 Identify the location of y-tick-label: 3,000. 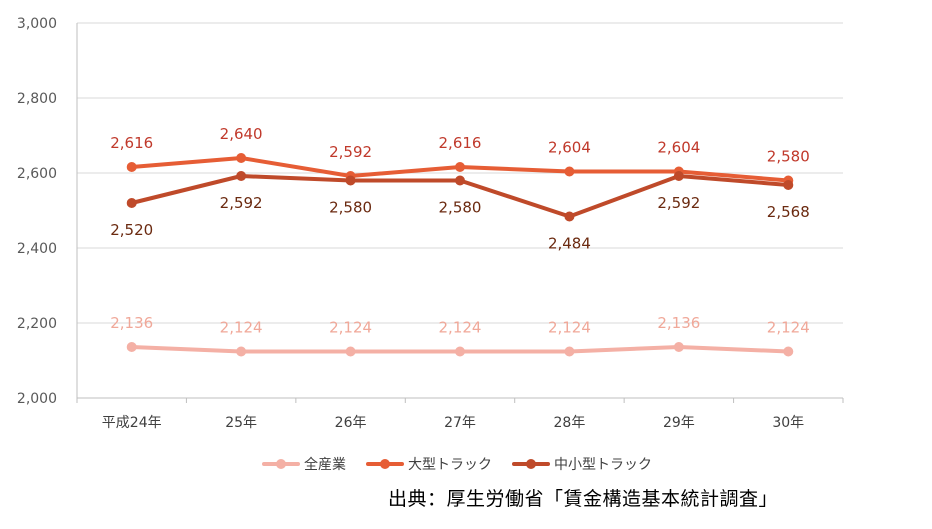
(37, 24).